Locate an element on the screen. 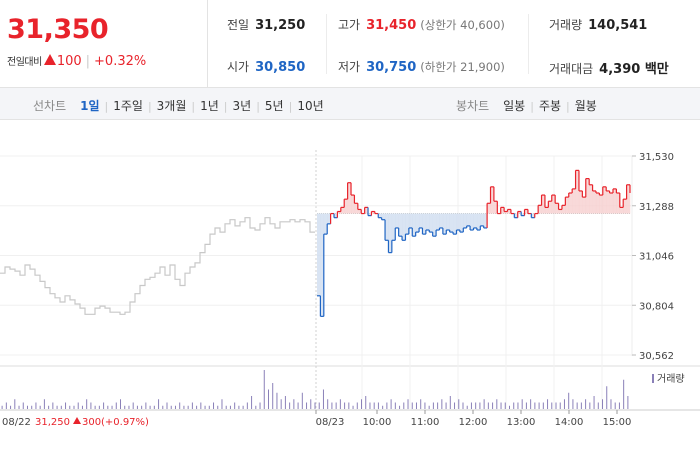 Image resolution: width=700 pixels, height=450 pixels. stat-label: 거래대금 is located at coordinates (571, 69).